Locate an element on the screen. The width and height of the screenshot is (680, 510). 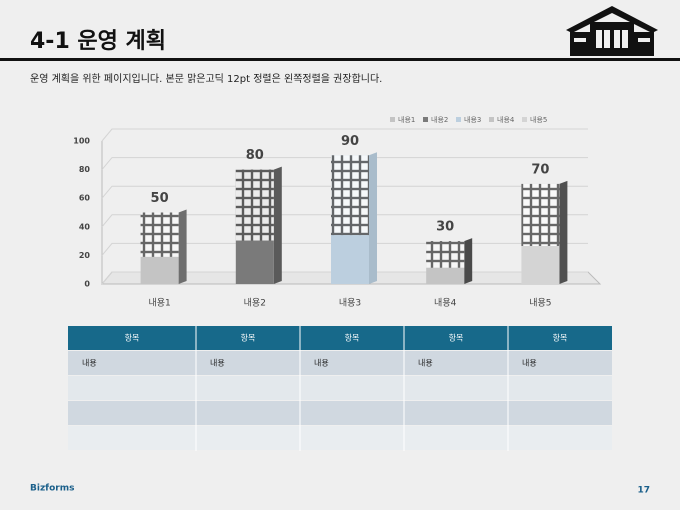
y-tick-label: 60 is located at coordinates (85, 198).